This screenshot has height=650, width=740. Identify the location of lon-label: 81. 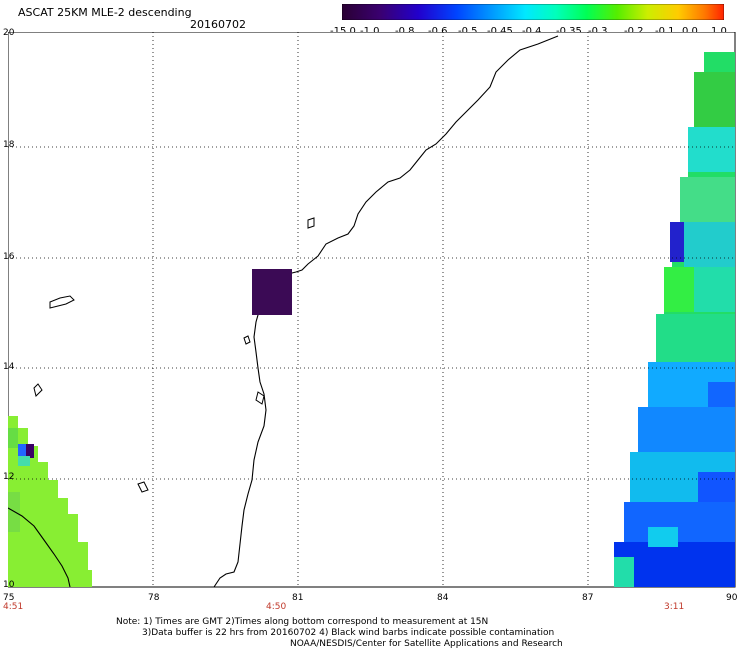
(298, 598).